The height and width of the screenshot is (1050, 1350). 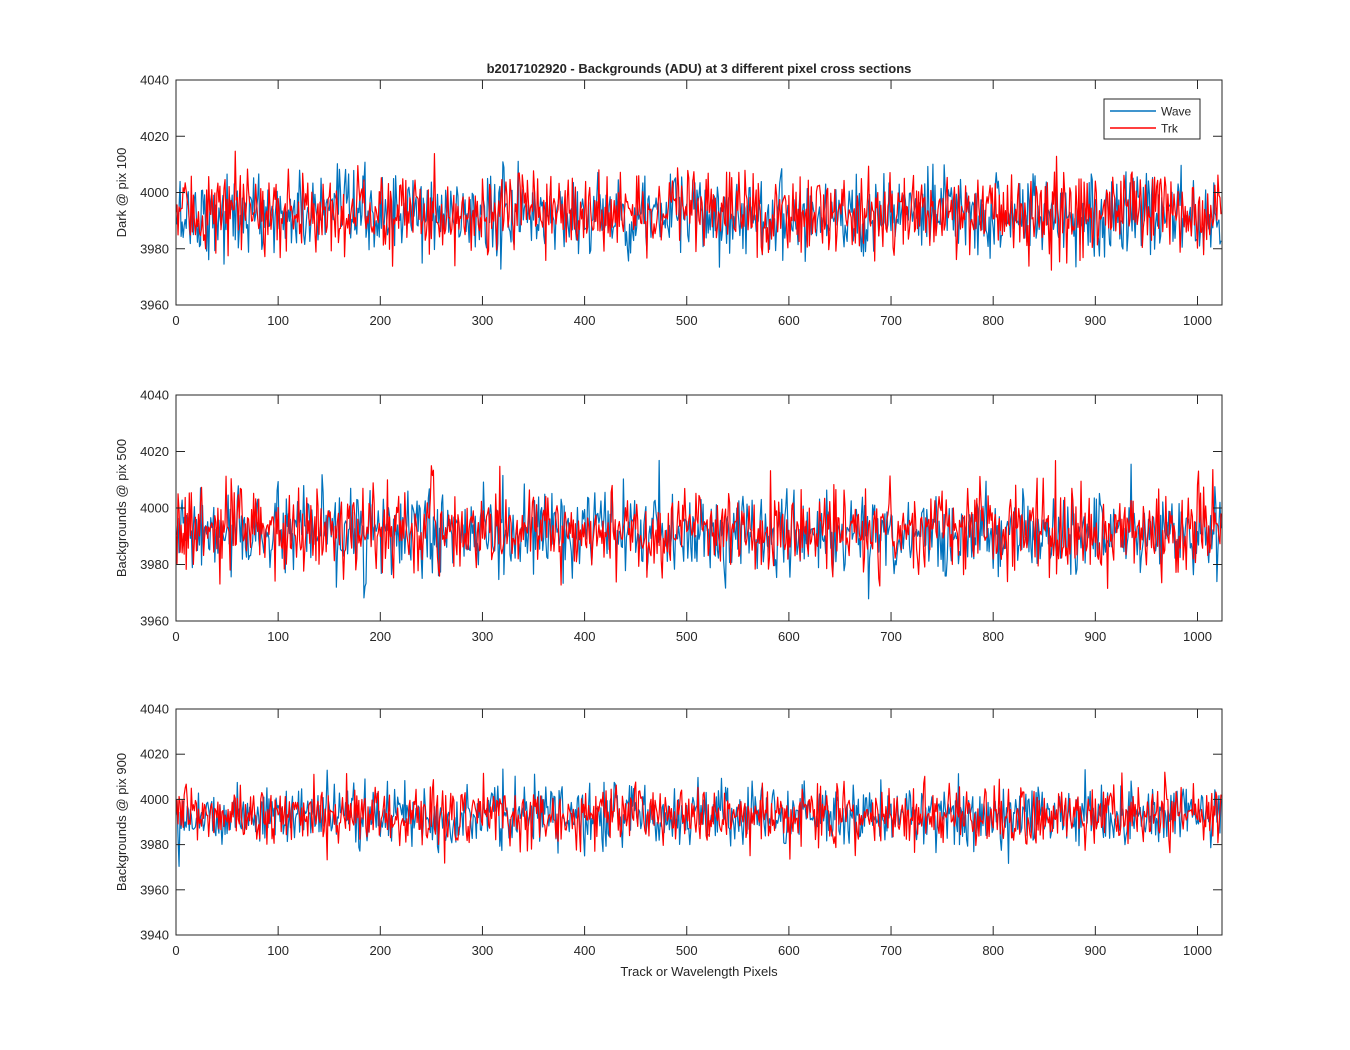 I want to click on legend: Wave Trk, so click(x=1152, y=119).